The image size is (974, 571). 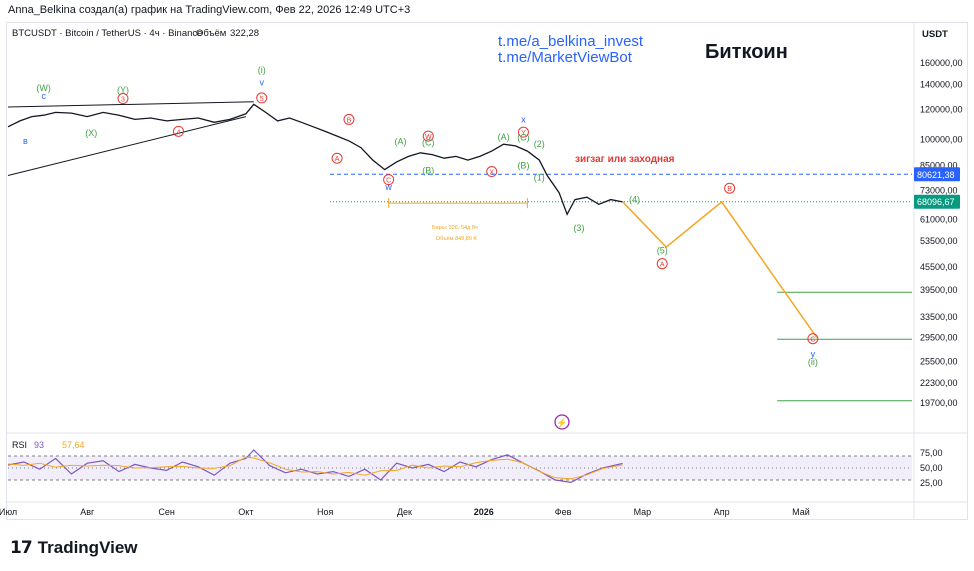 I want to click on wave-label: (3), so click(x=578, y=228).